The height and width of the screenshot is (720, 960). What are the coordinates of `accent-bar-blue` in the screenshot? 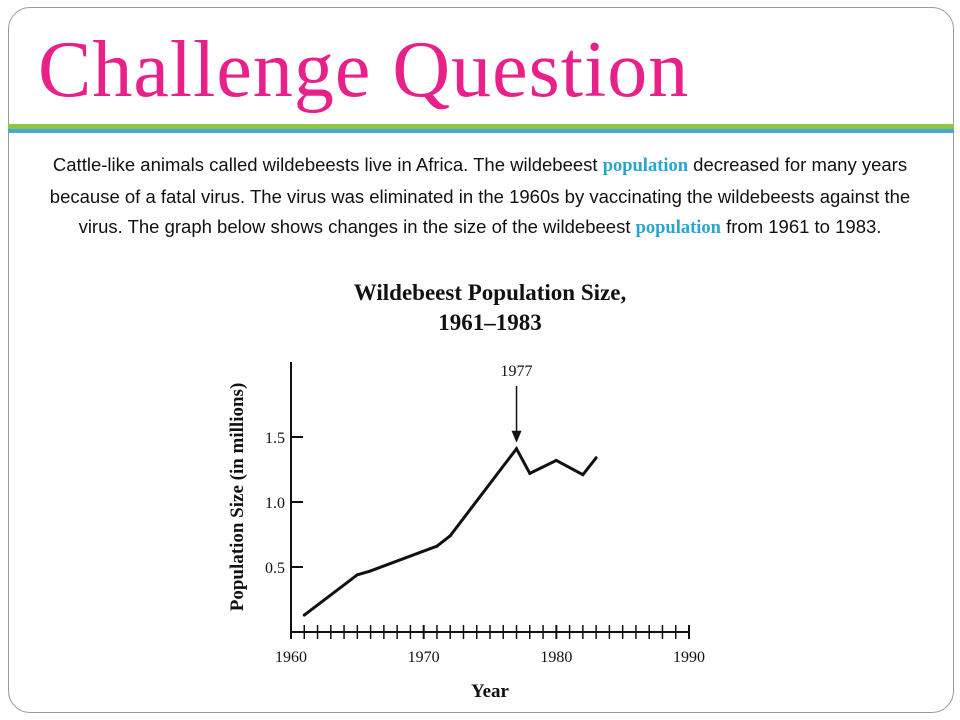 It's located at (481, 131).